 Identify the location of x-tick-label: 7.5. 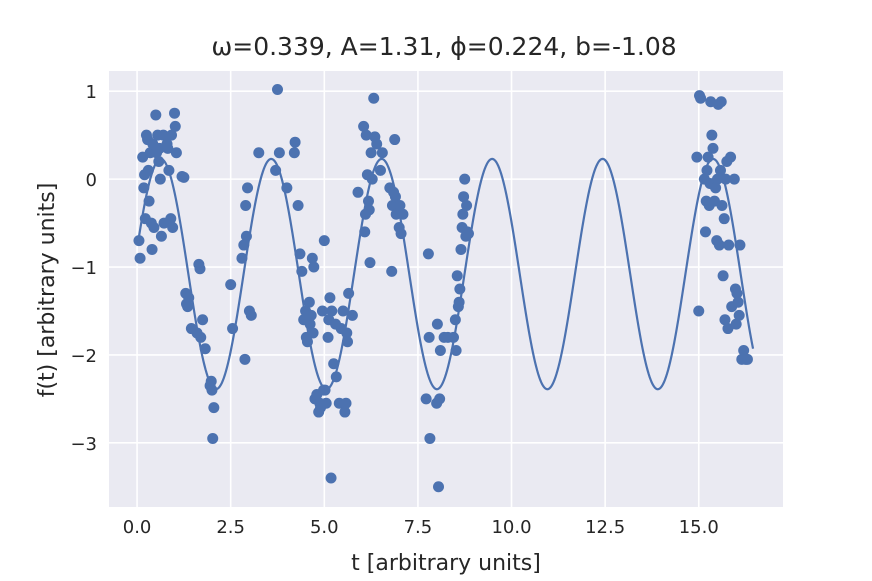
(418, 527).